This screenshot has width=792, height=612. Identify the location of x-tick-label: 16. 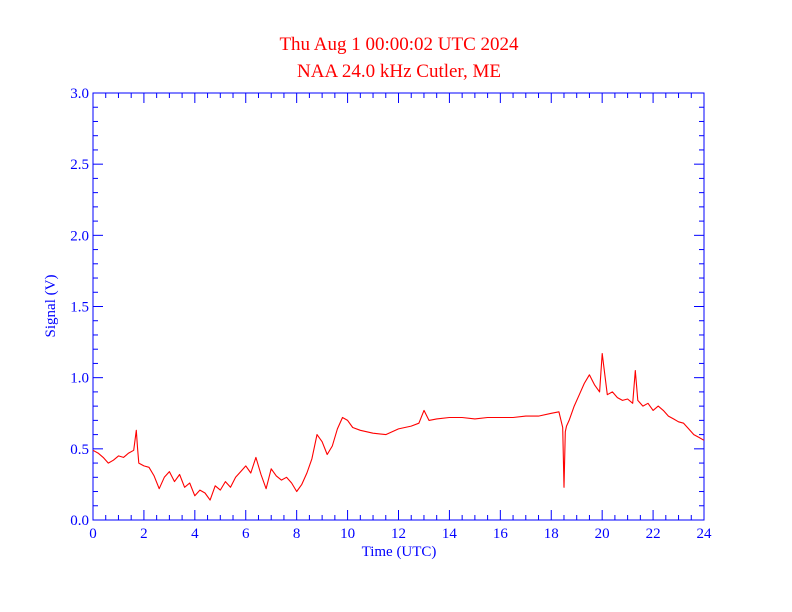
(501, 534).